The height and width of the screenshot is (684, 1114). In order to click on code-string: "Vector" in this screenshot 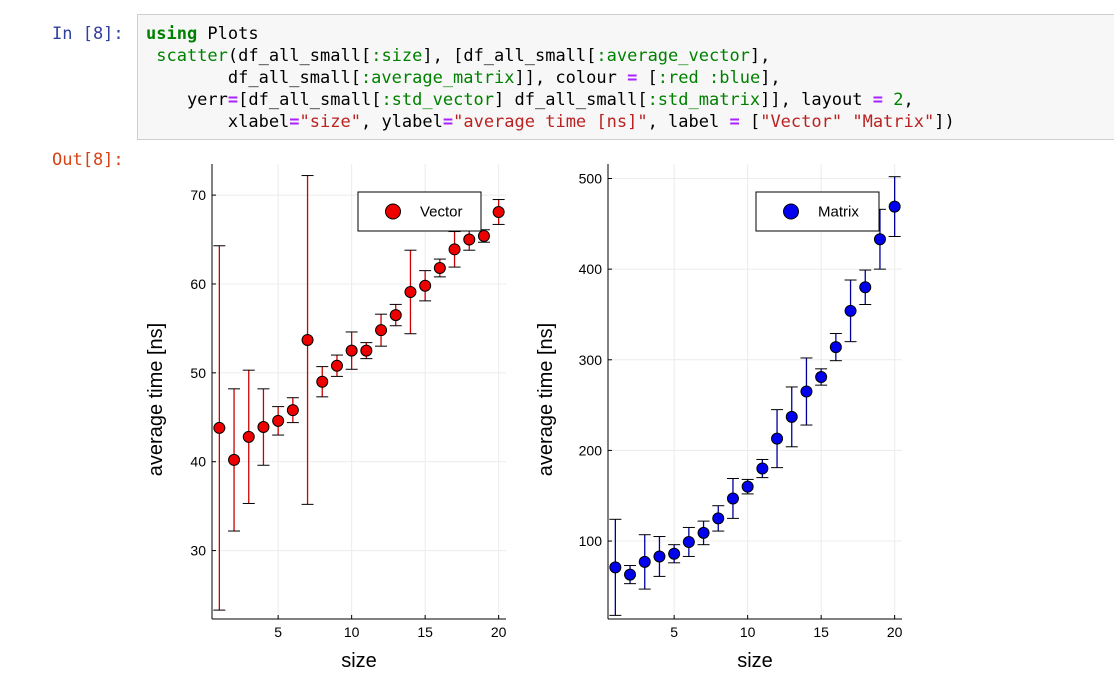, I will do `click(801, 122)`.